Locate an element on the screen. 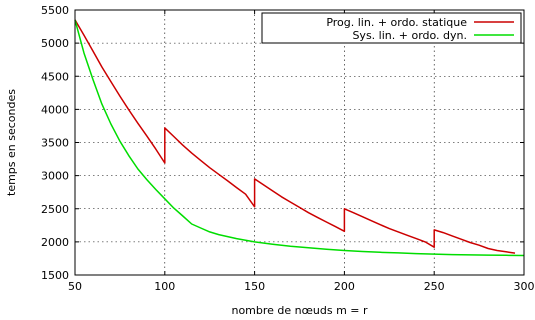  x-tick-label: 50 is located at coordinates (75, 286).